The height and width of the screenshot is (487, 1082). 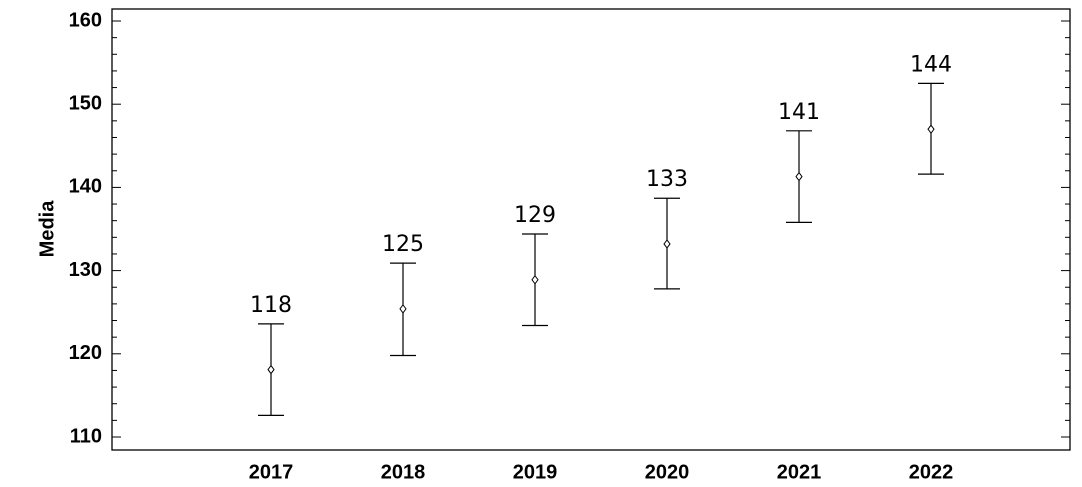 I want to click on data-label: 133, so click(x=667, y=179).